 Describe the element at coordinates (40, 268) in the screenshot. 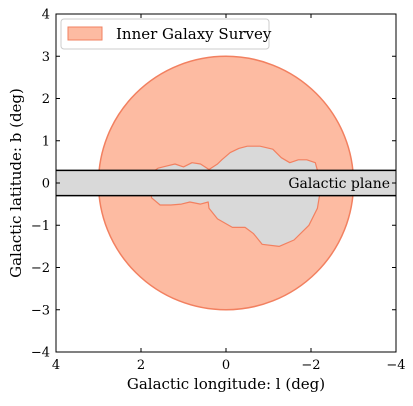

I see `y-tick-label: −2` at that location.